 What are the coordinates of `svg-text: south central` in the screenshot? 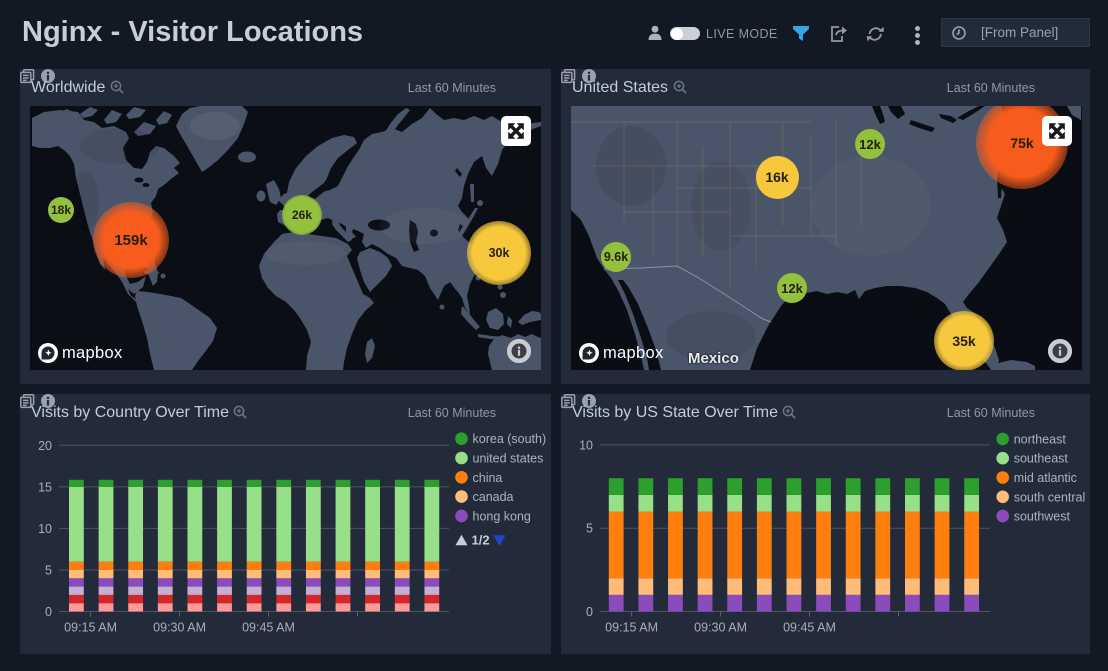 It's located at (1050, 497).